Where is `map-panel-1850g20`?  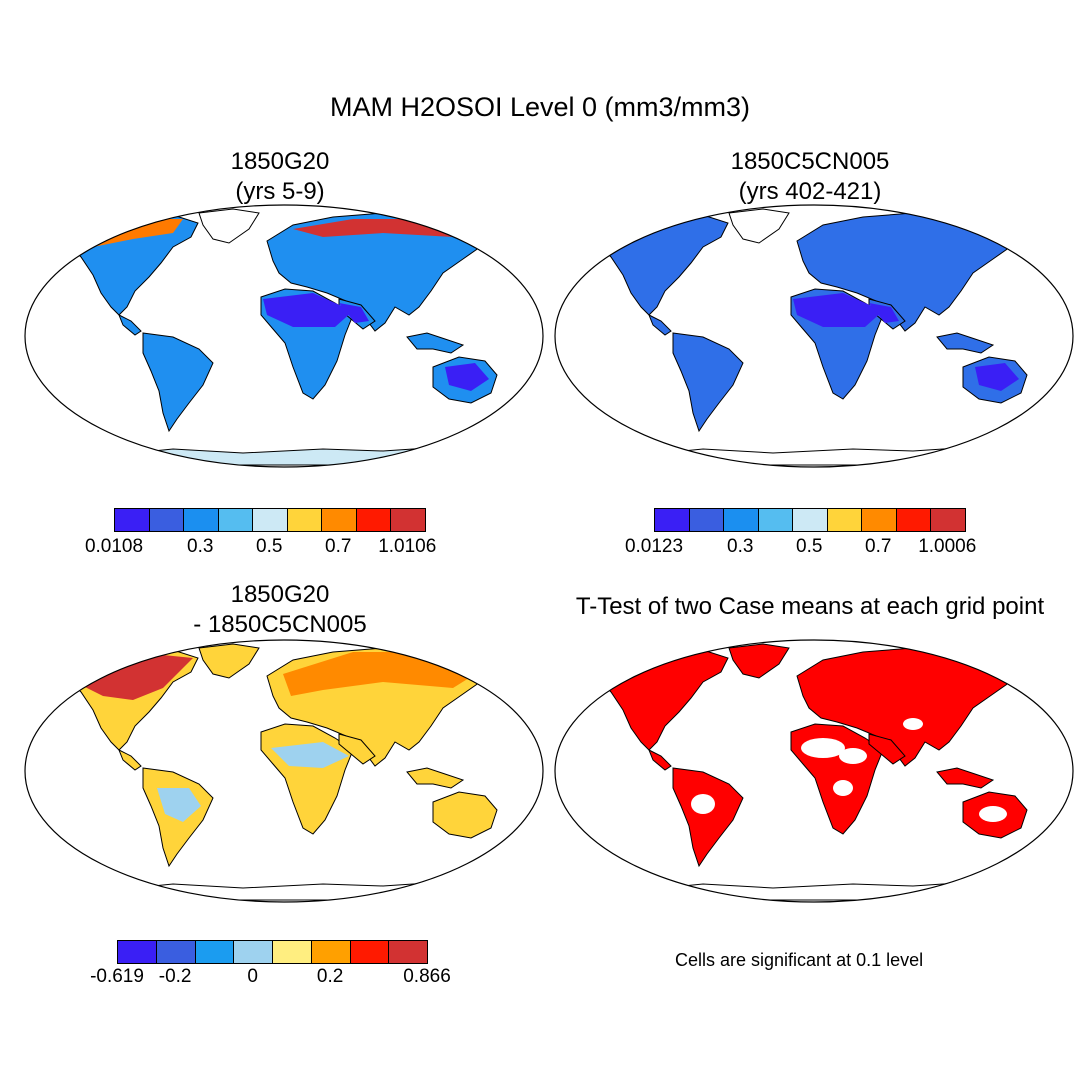 map-panel-1850g20 is located at coordinates (284, 336).